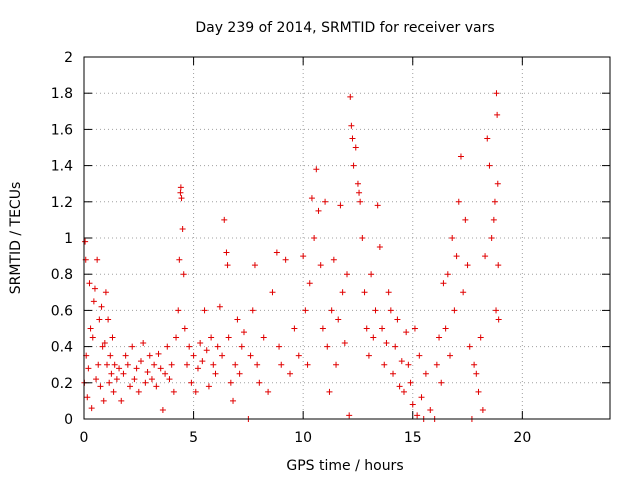 The image size is (640, 480). What do you see at coordinates (68, 420) in the screenshot?
I see `y-tick-label: 0` at bounding box center [68, 420].